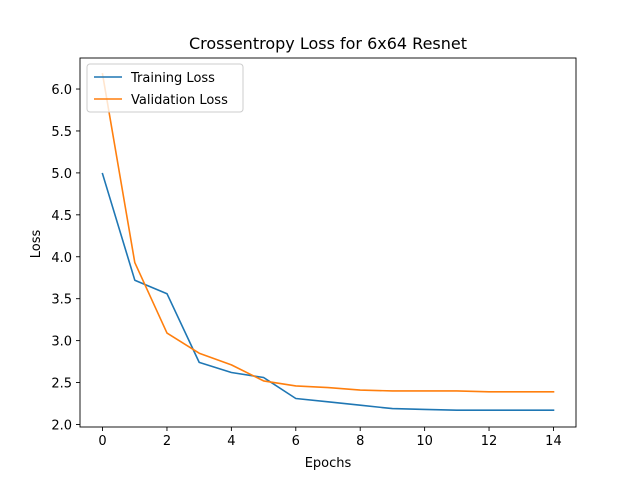  What do you see at coordinates (553, 441) in the screenshot?
I see `x-tick-label: 14` at bounding box center [553, 441].